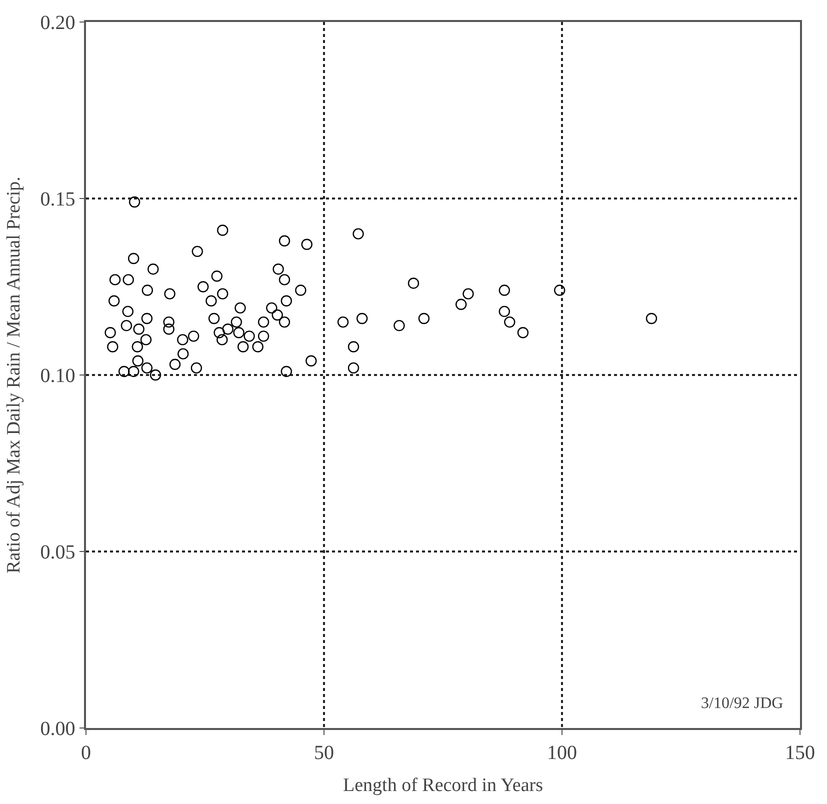 The image size is (827, 804). I want to click on y-tick-label: 0.10, so click(58, 376).